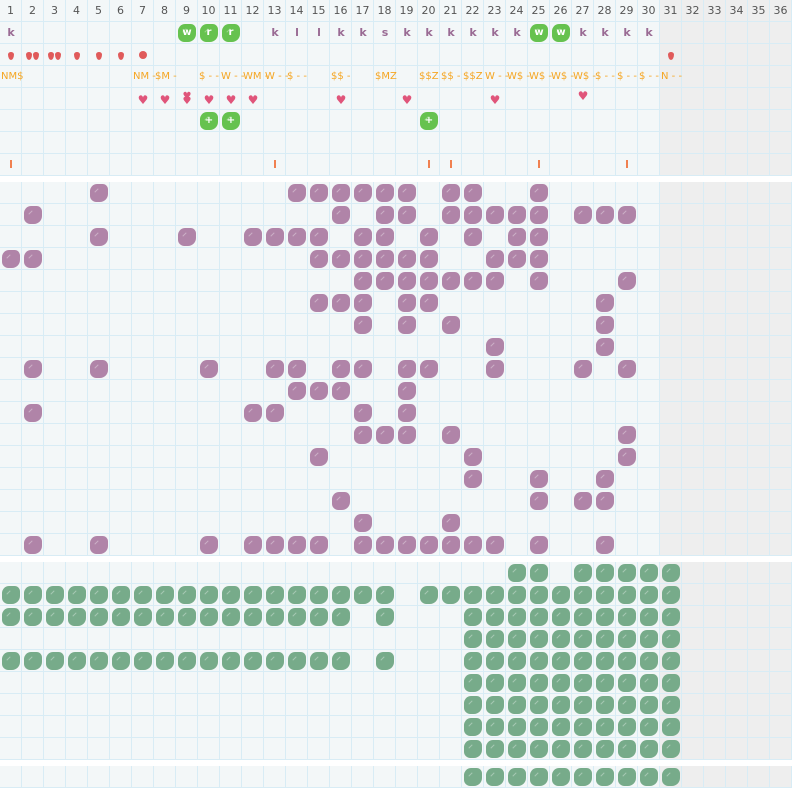 This screenshot has width=792, height=789. Describe the element at coordinates (649, 77) in the screenshot. I see `grid-cell: $ - -` at that location.